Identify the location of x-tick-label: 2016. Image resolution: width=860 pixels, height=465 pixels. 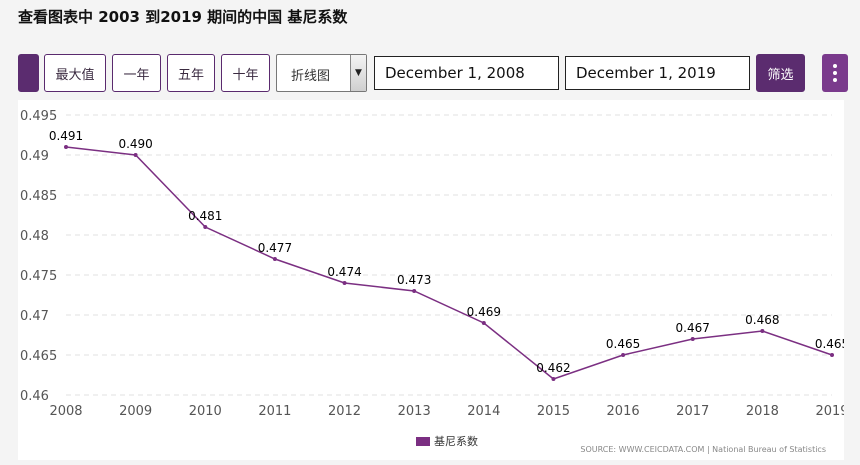
(623, 411).